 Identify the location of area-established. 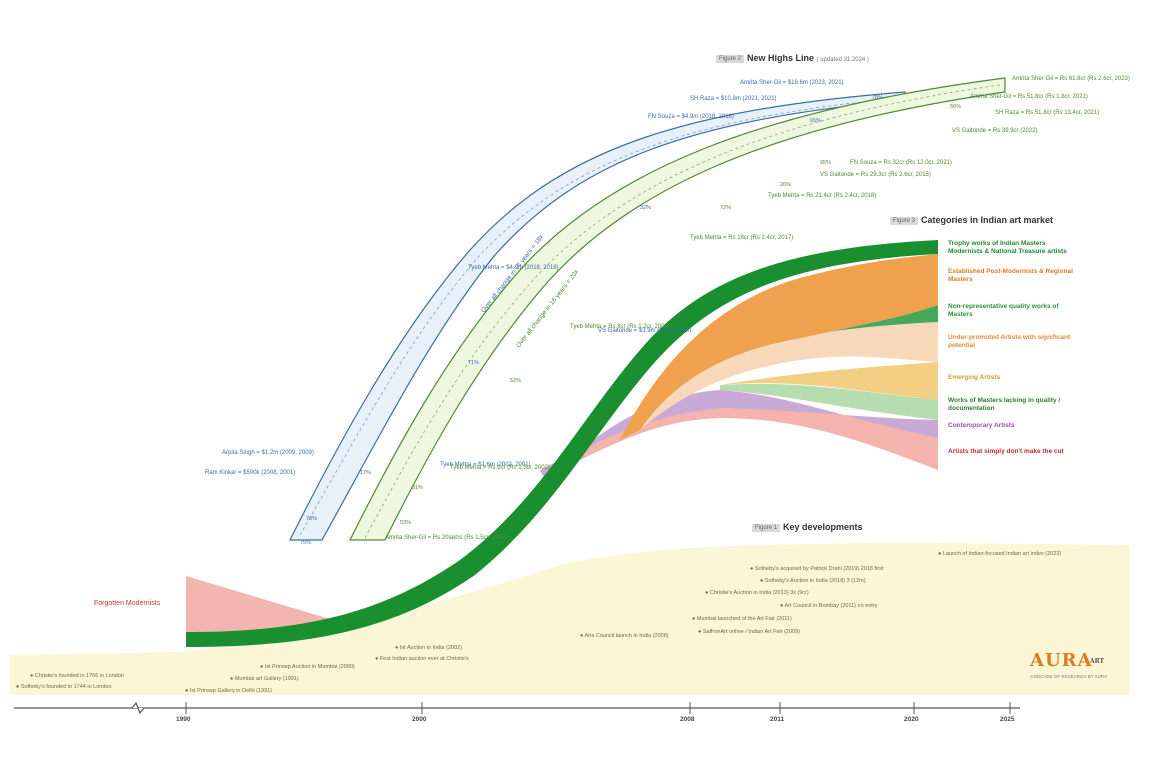
(779, 347).